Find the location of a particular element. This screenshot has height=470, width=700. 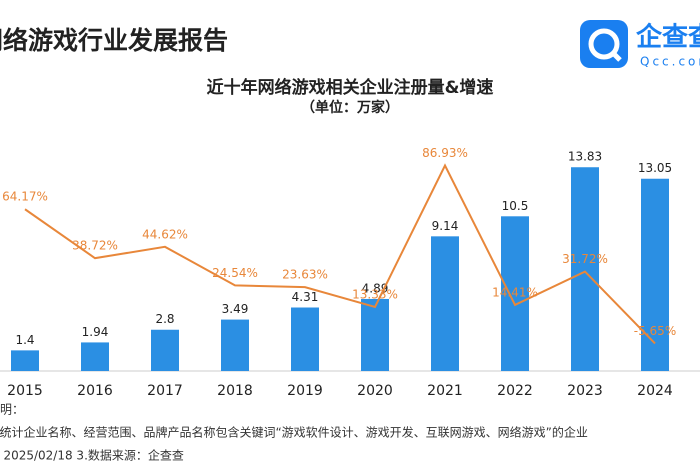

bar-label: 4.31 is located at coordinates (305, 297).